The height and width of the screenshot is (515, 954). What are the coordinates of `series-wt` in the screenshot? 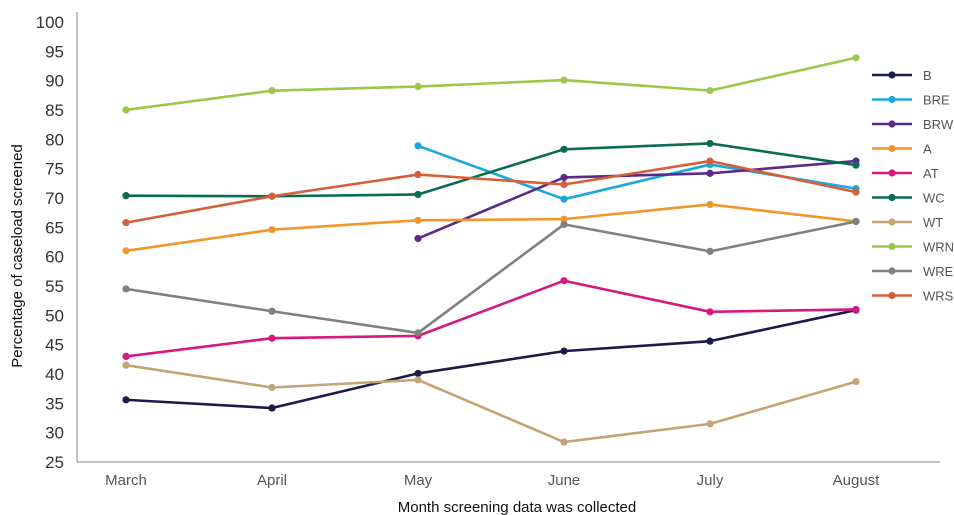 It's located at (491, 403).